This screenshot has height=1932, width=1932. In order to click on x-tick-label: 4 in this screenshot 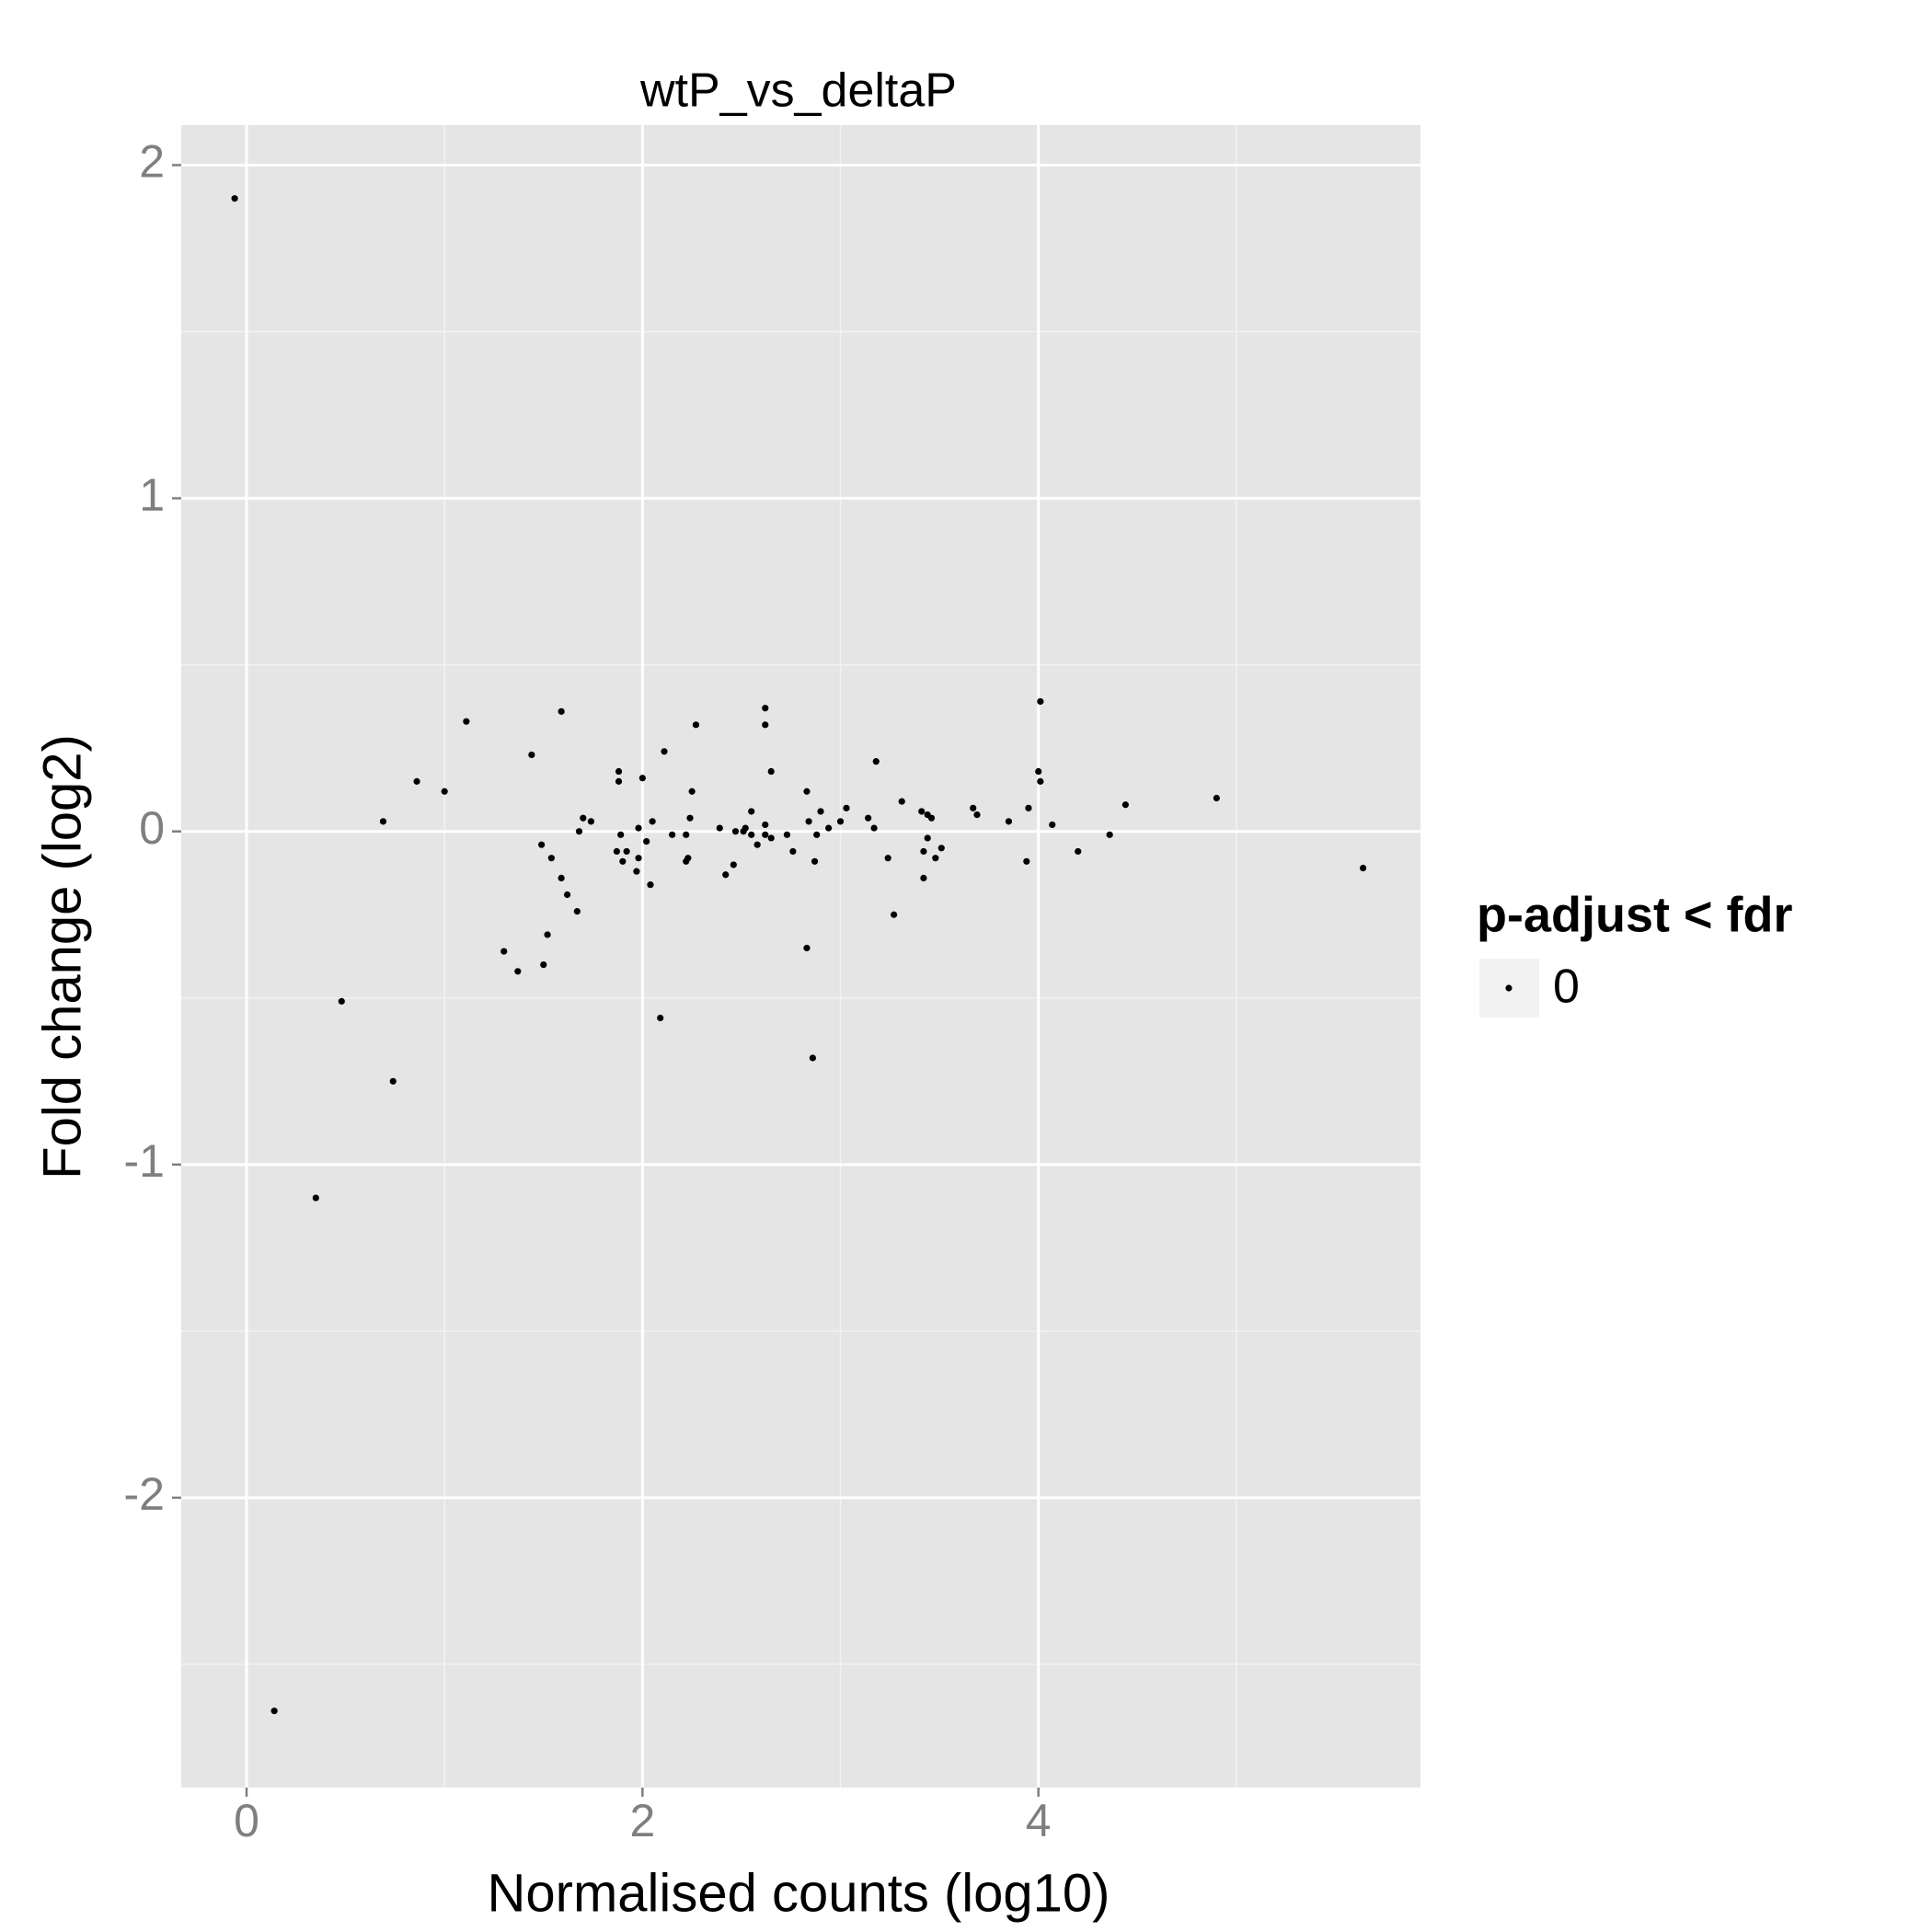, I will do `click(1039, 1820)`.